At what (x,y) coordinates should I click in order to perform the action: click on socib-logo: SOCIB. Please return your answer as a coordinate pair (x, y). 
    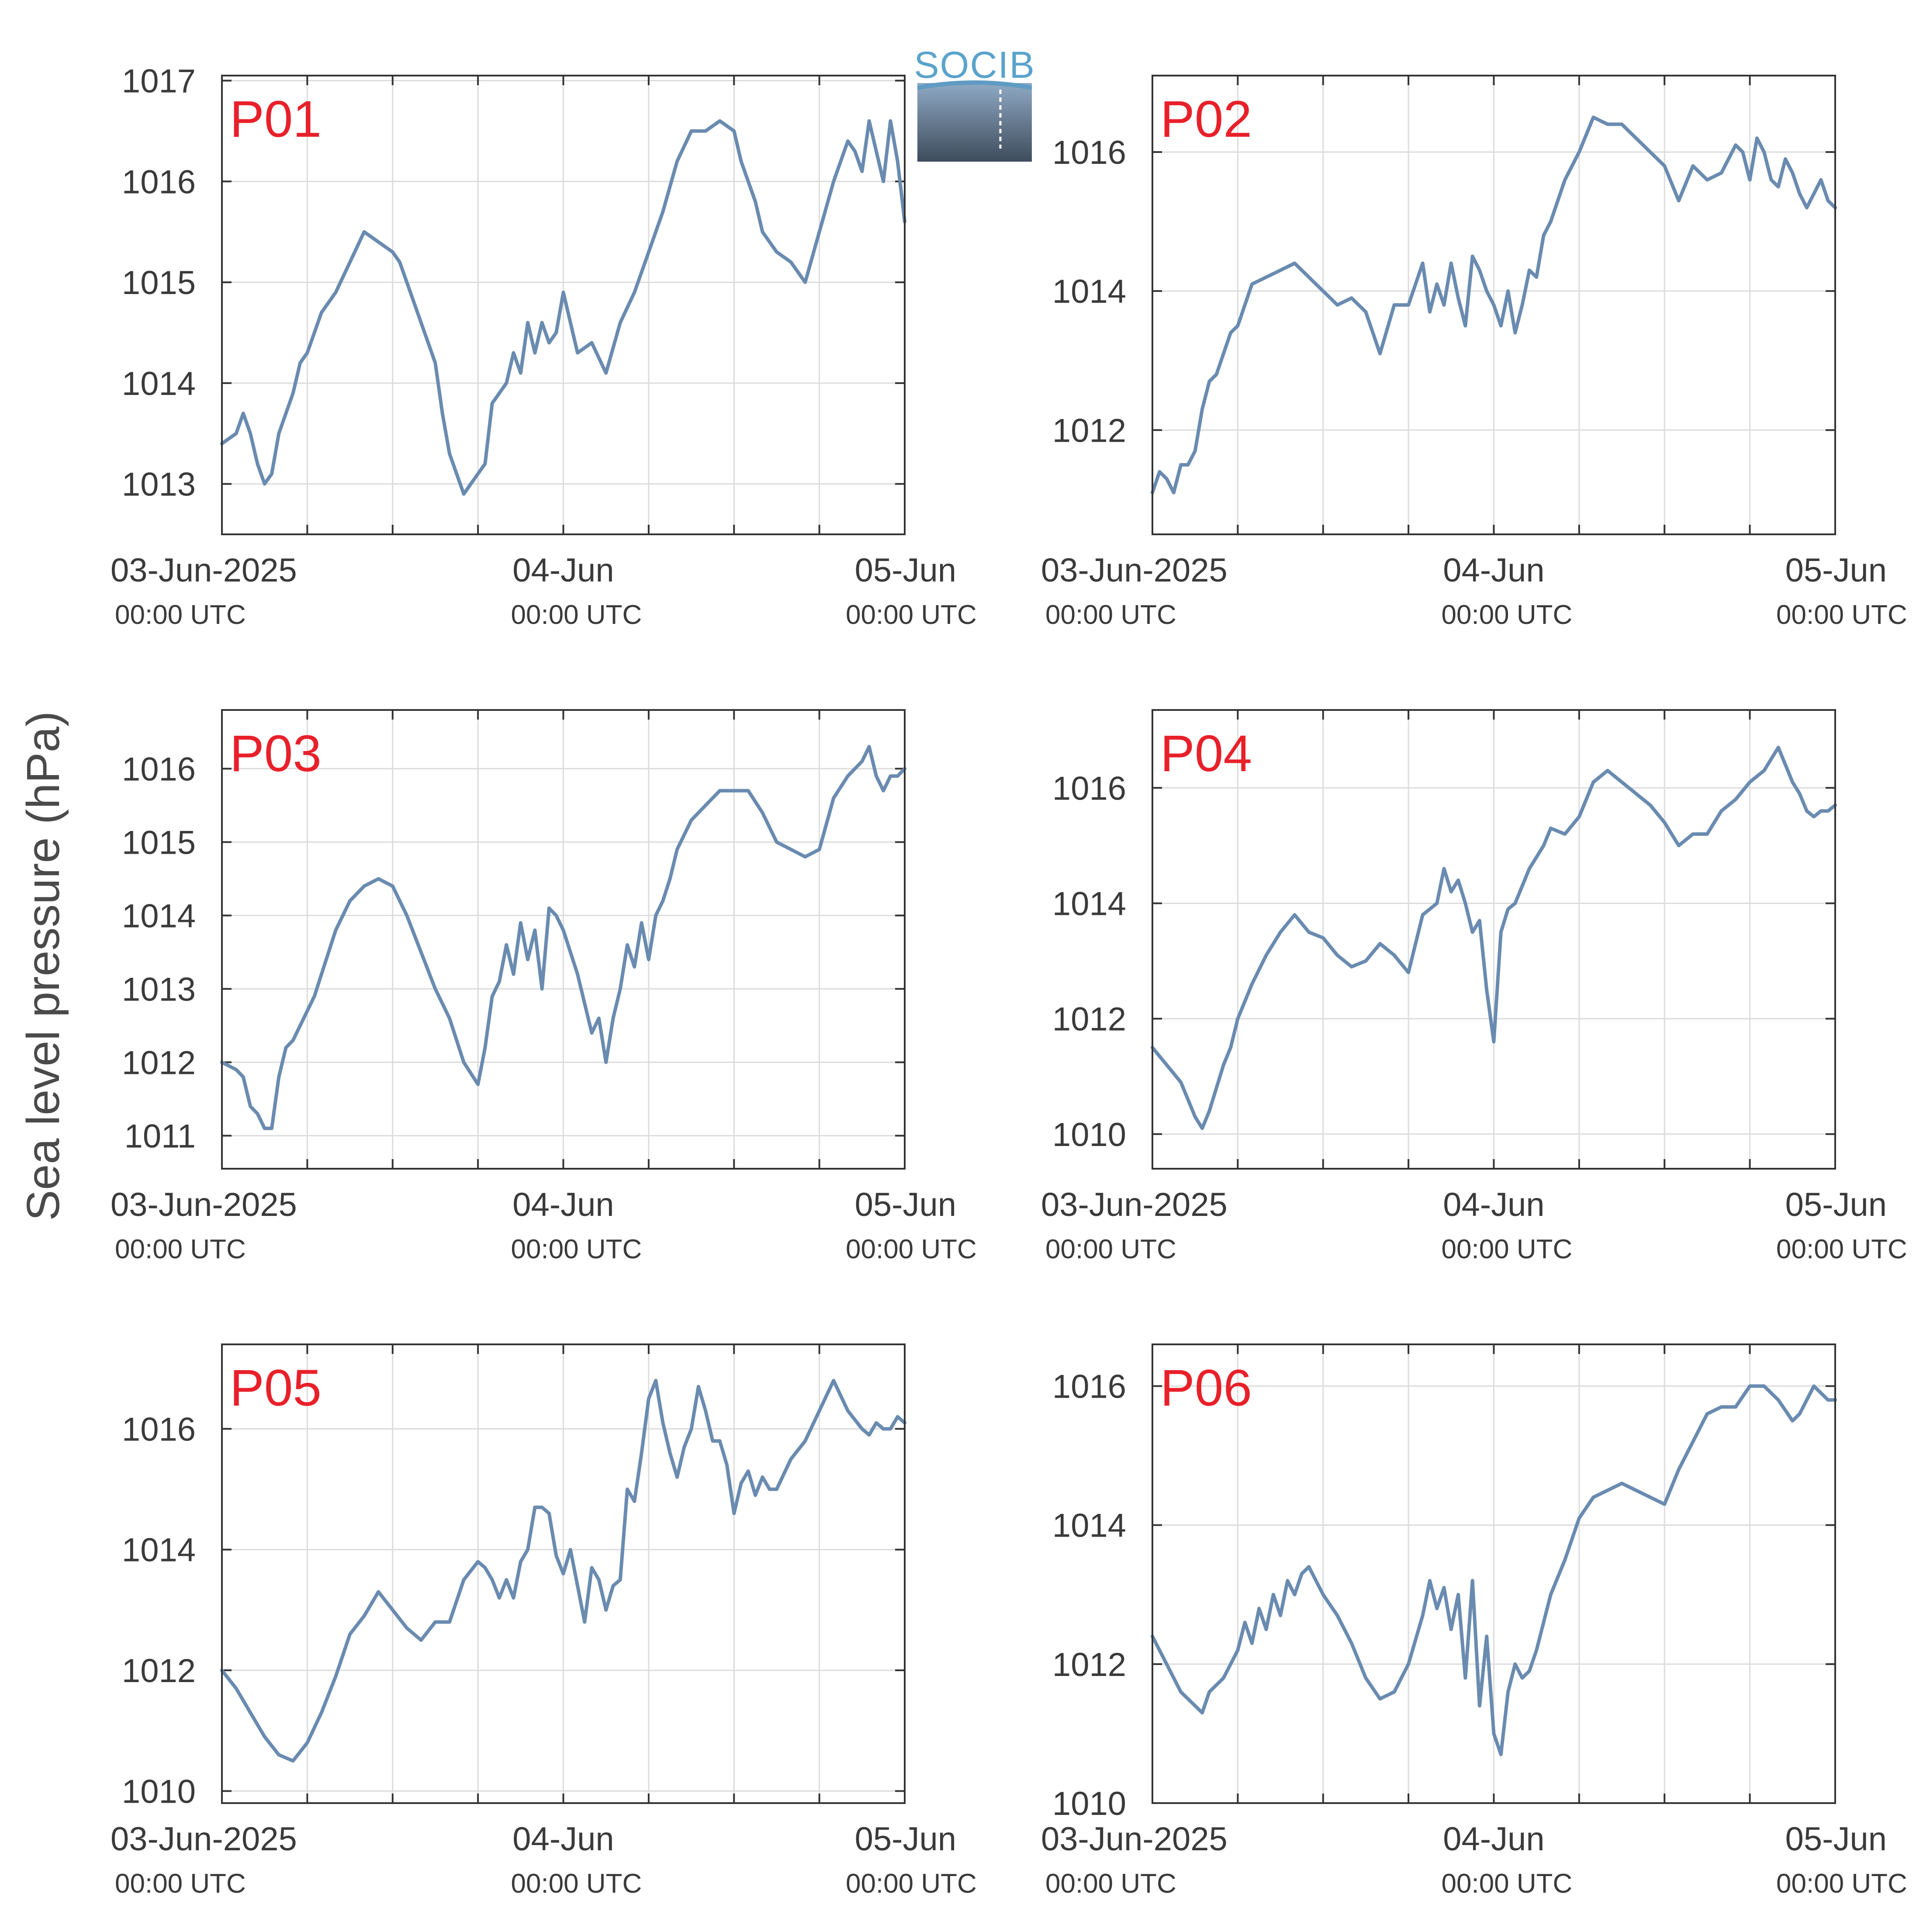
    Looking at the image, I should click on (974, 103).